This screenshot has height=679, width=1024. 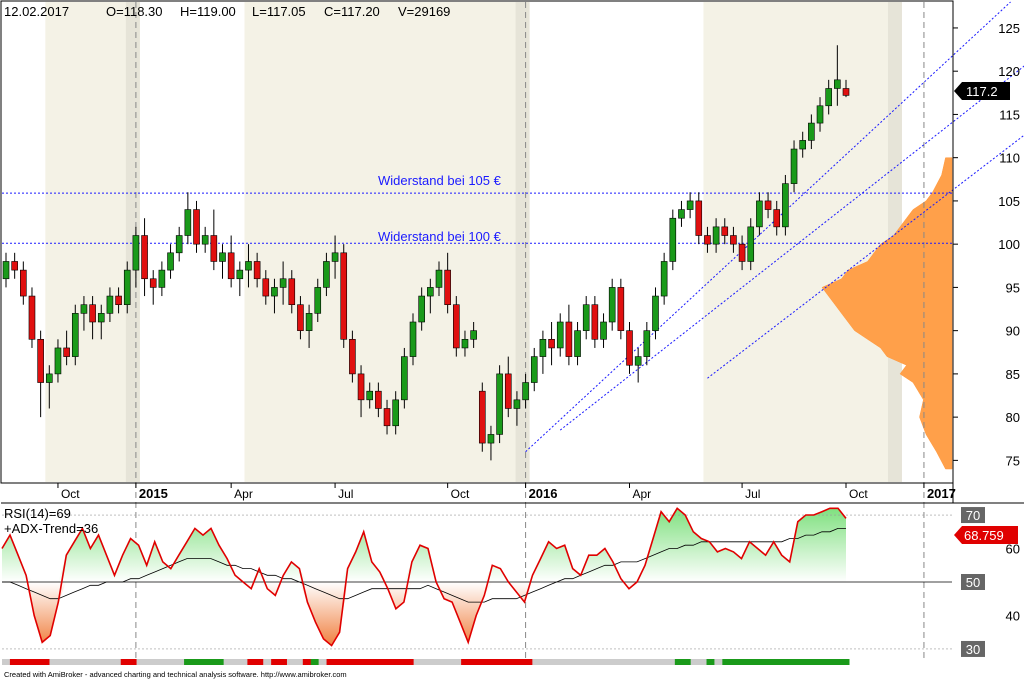 What do you see at coordinates (440, 180) in the screenshot?
I see `resistance-105-label: Widerstand bei 105 €` at bounding box center [440, 180].